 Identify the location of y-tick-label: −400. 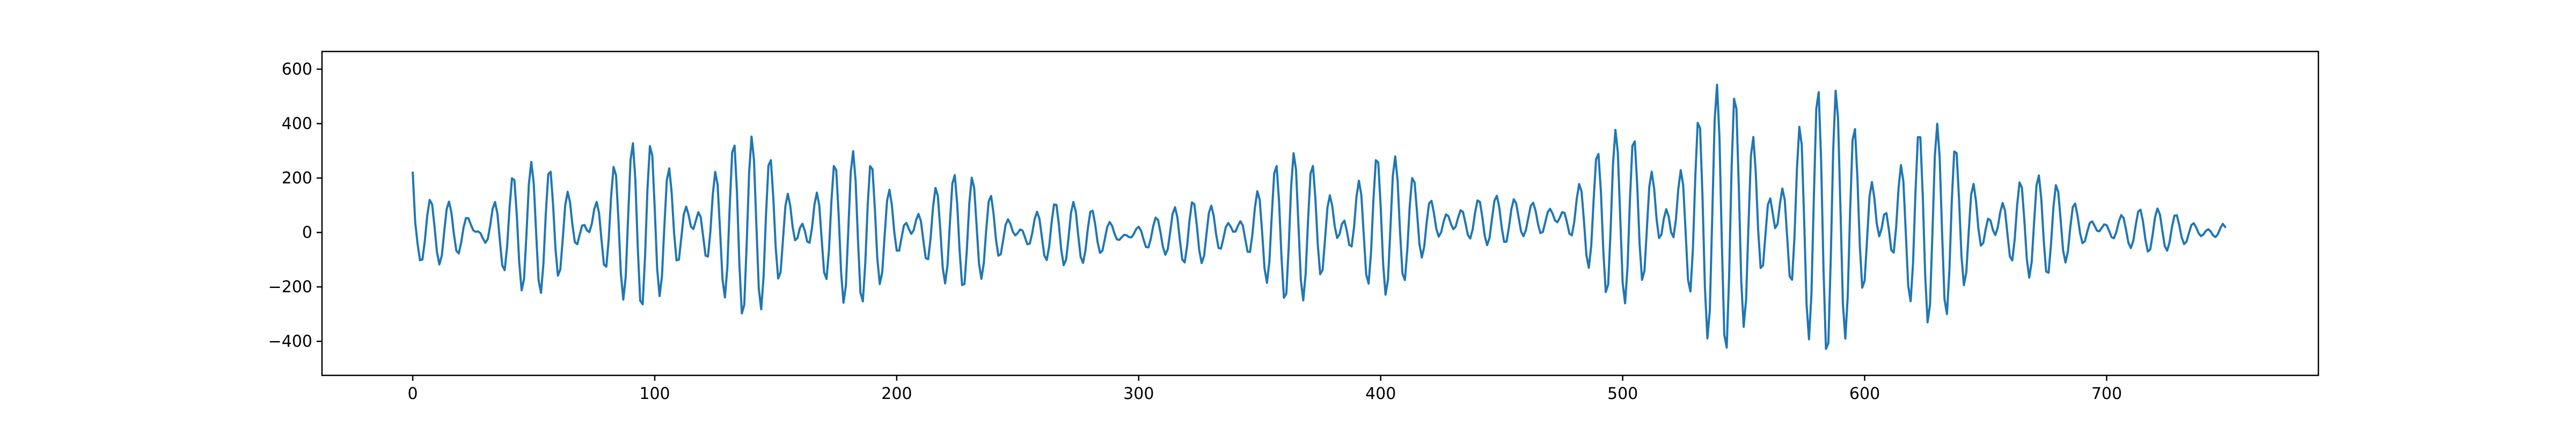
(290, 341).